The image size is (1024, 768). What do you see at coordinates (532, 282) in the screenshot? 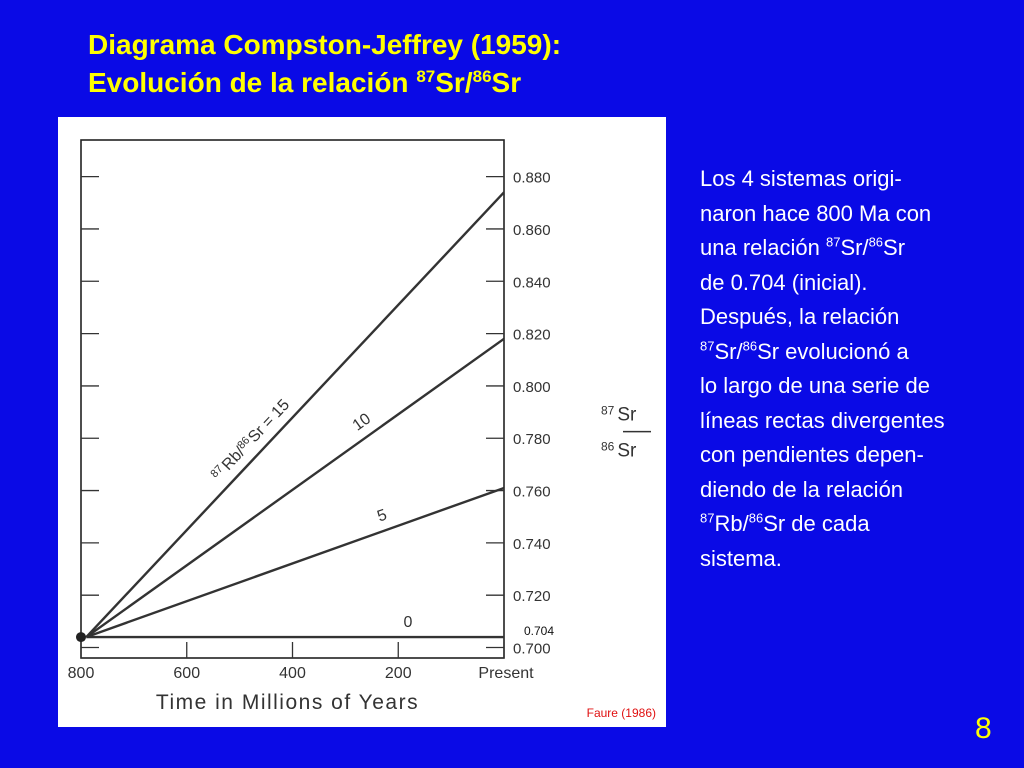
I see `y-tick-label: 0.840` at bounding box center [532, 282].